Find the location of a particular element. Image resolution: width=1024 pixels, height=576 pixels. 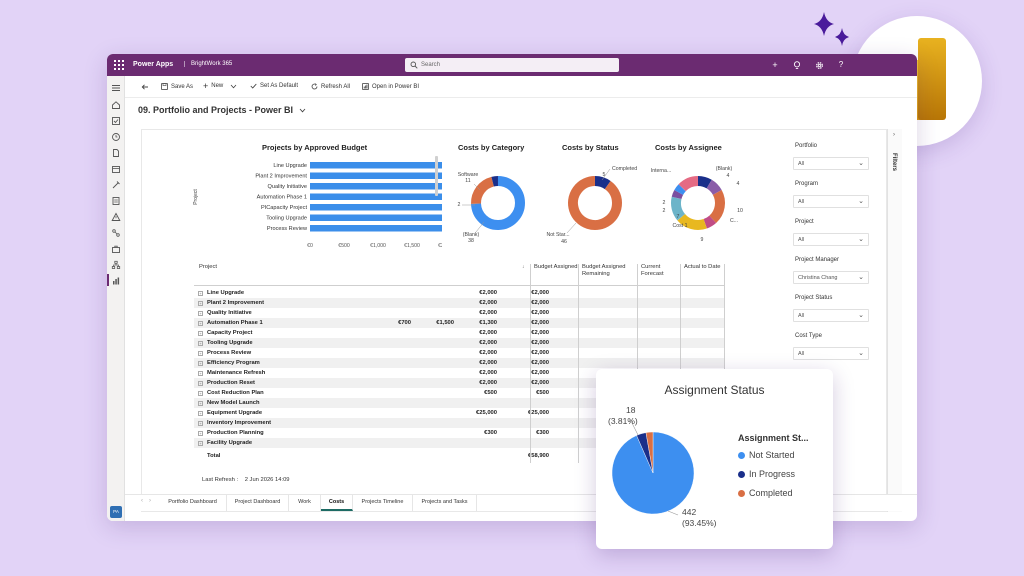

help-icon: ? is located at coordinates (841, 64).